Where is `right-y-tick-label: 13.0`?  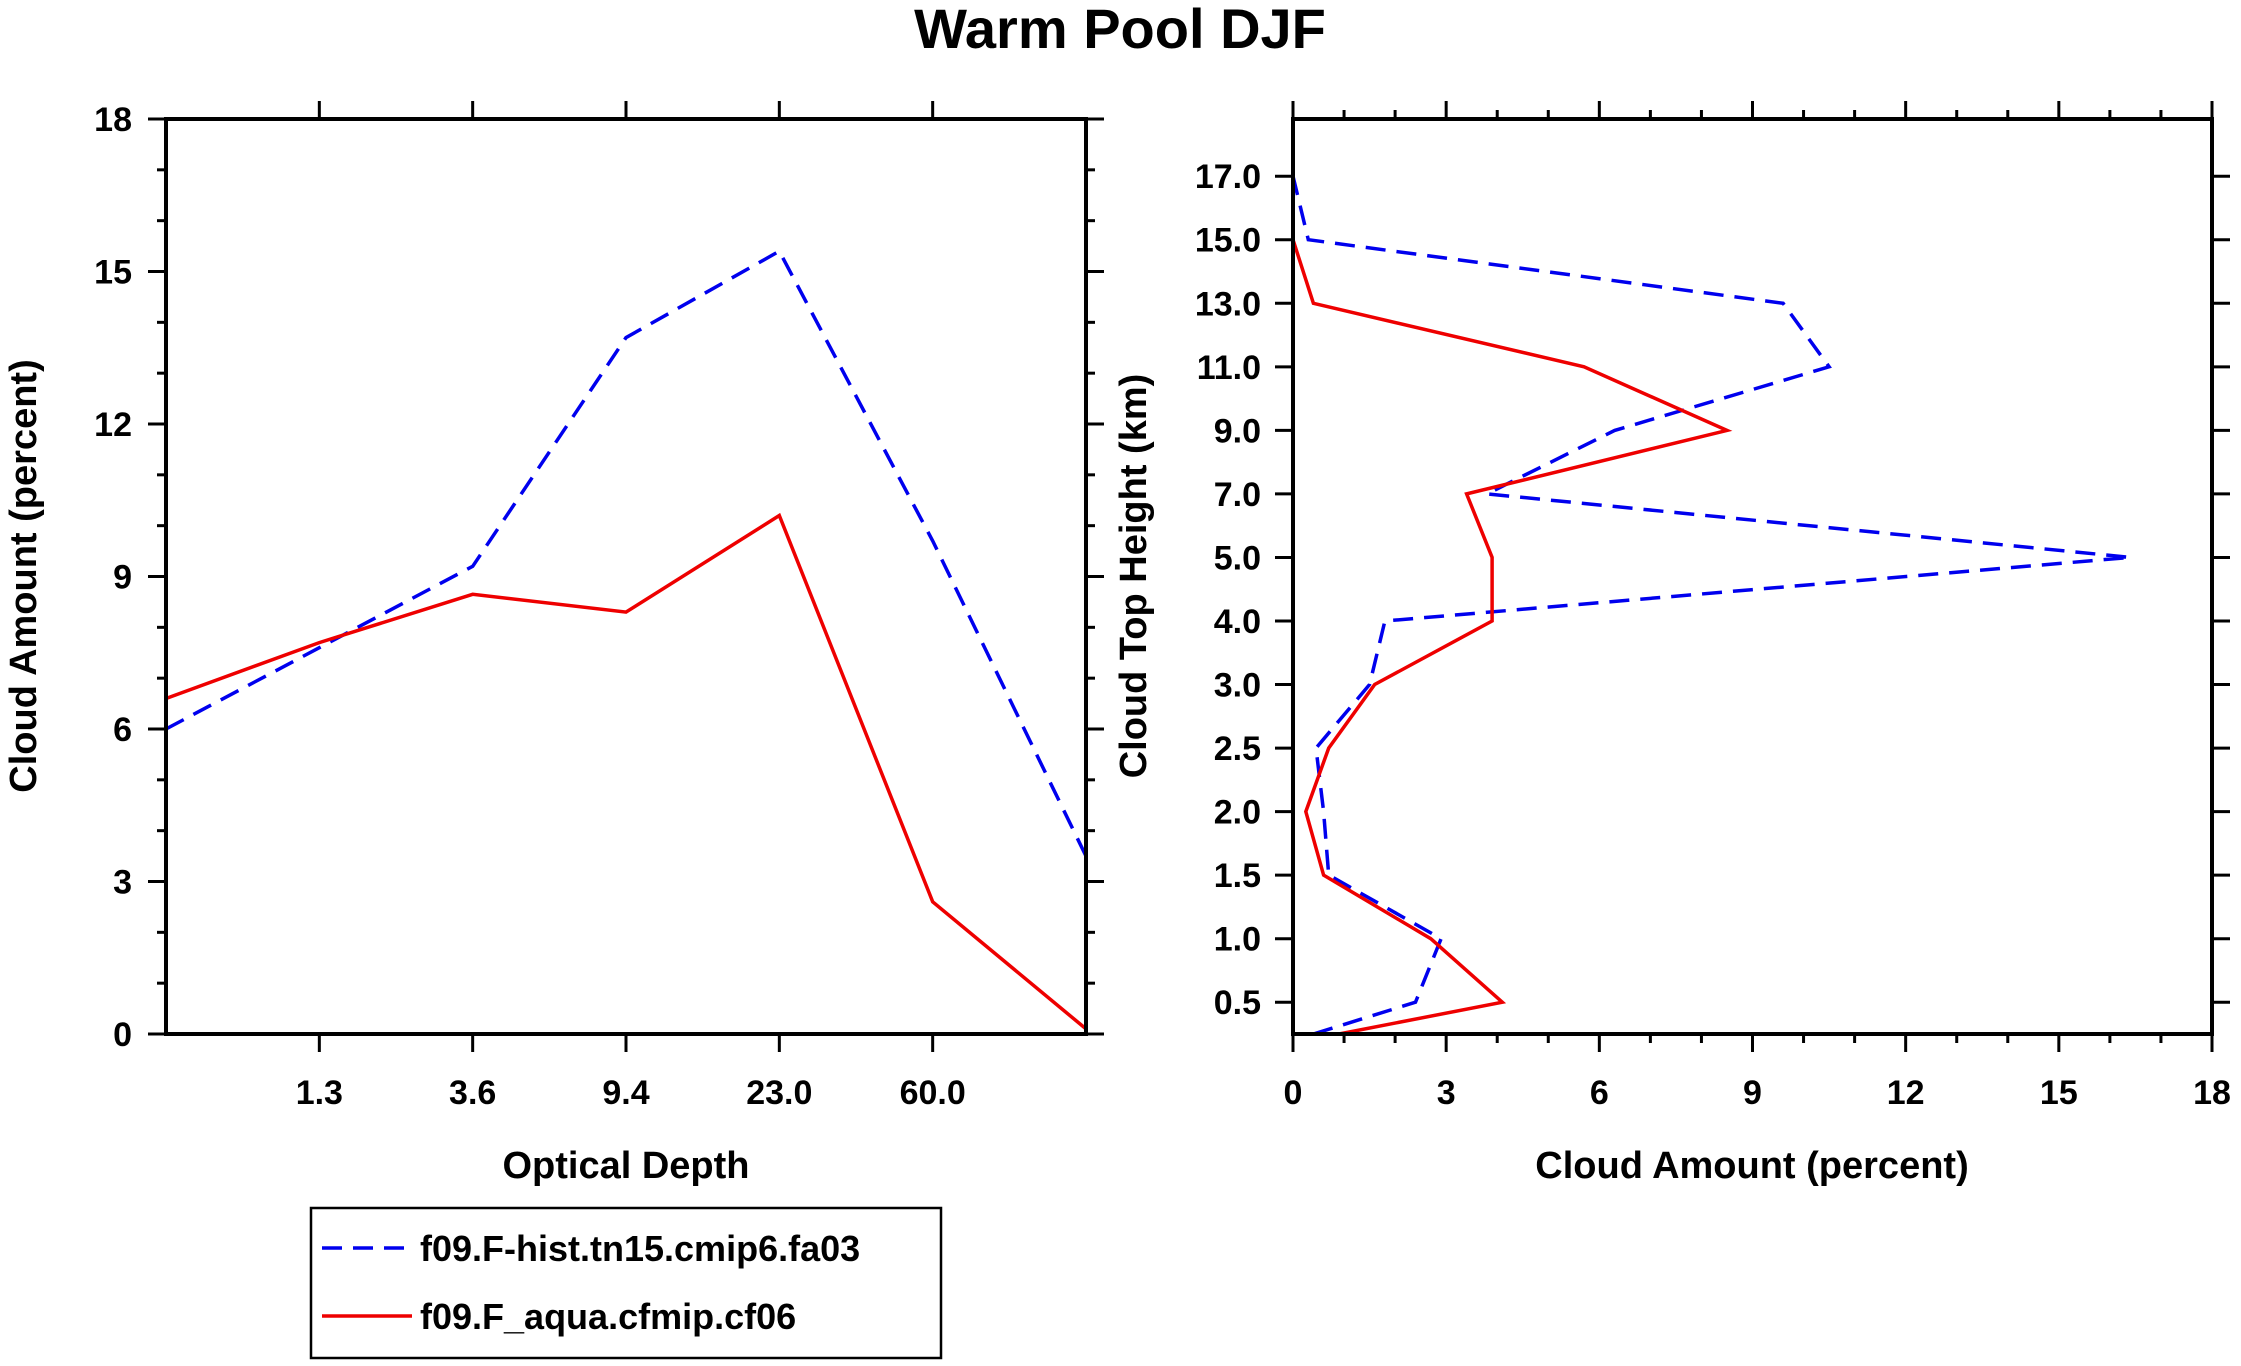
right-y-tick-label: 13.0 is located at coordinates (1228, 304).